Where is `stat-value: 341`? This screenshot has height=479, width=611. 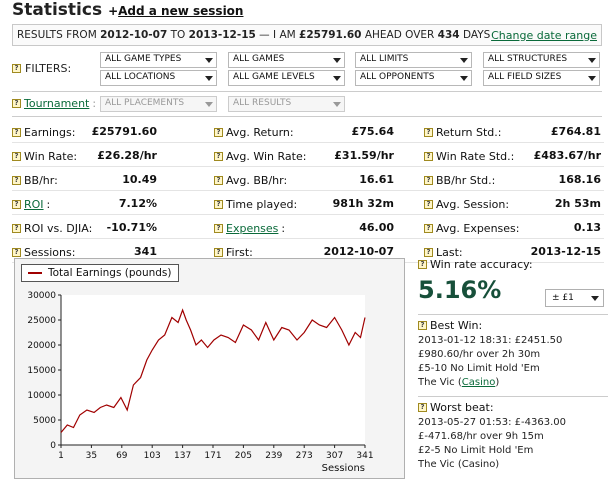 stat-value: 341 is located at coordinates (145, 251).